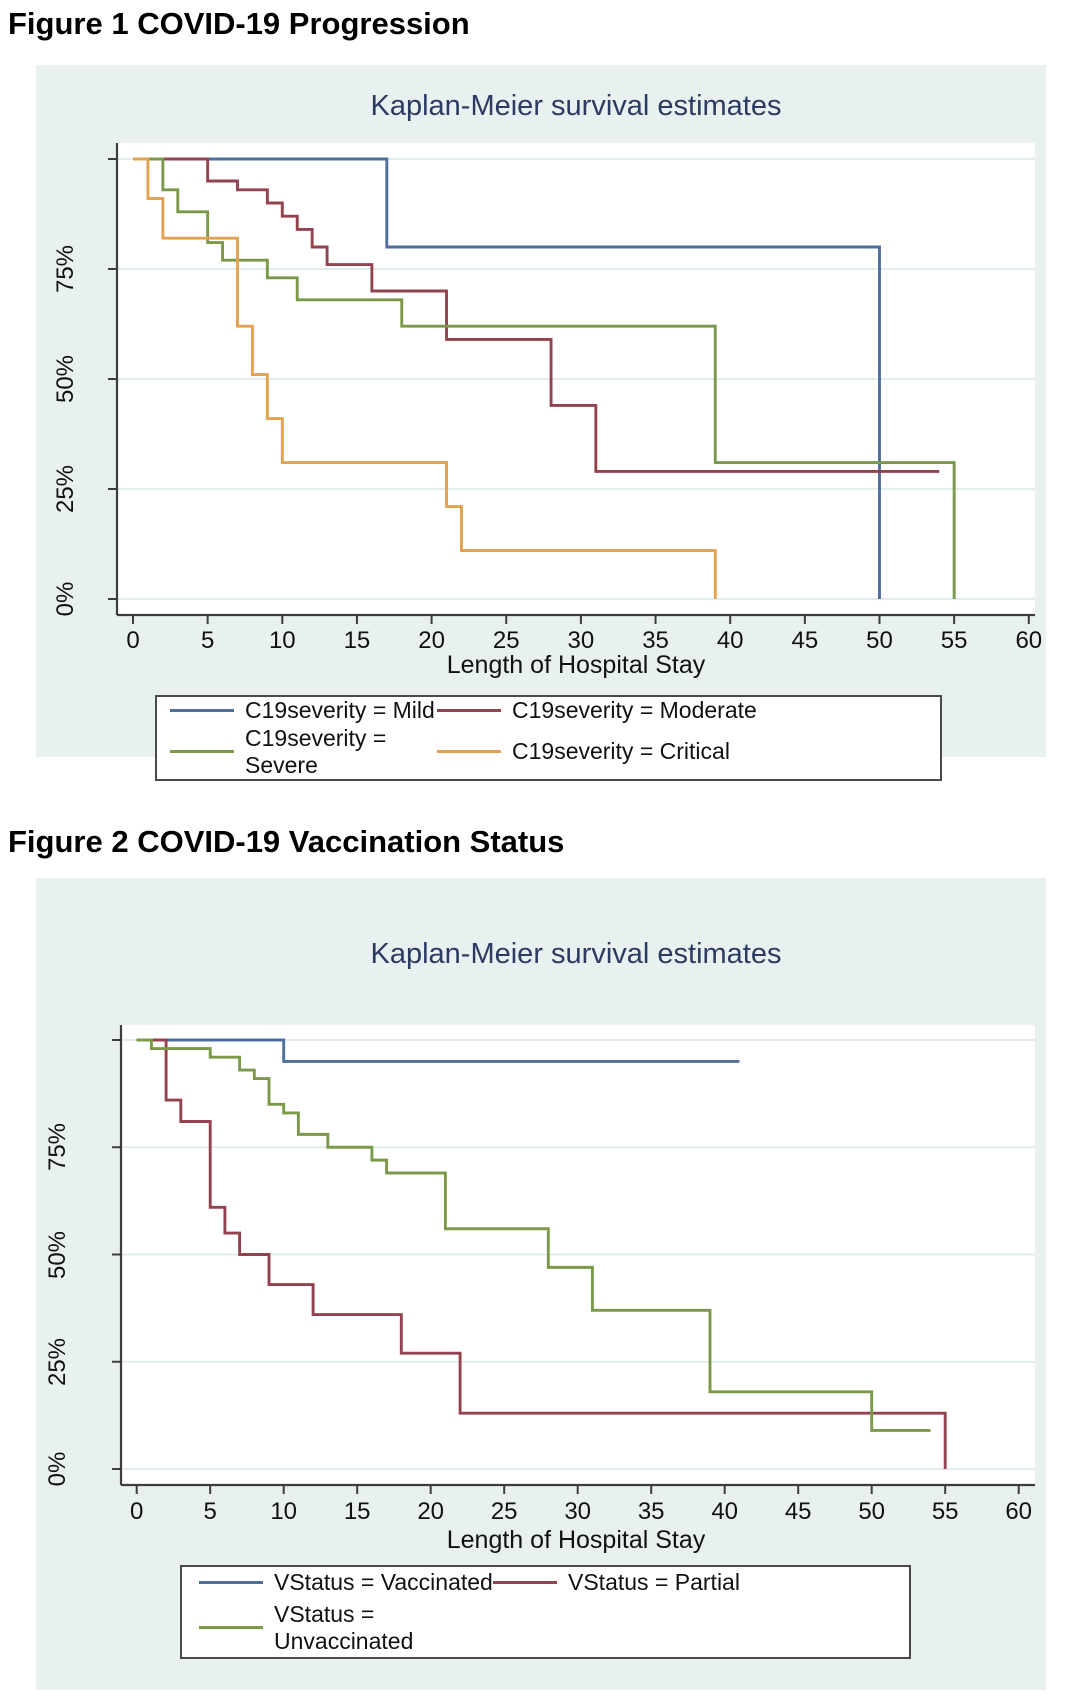 The width and height of the screenshot is (1084, 1697). I want to click on legend-label: VStatus = Partial, so click(654, 1582).